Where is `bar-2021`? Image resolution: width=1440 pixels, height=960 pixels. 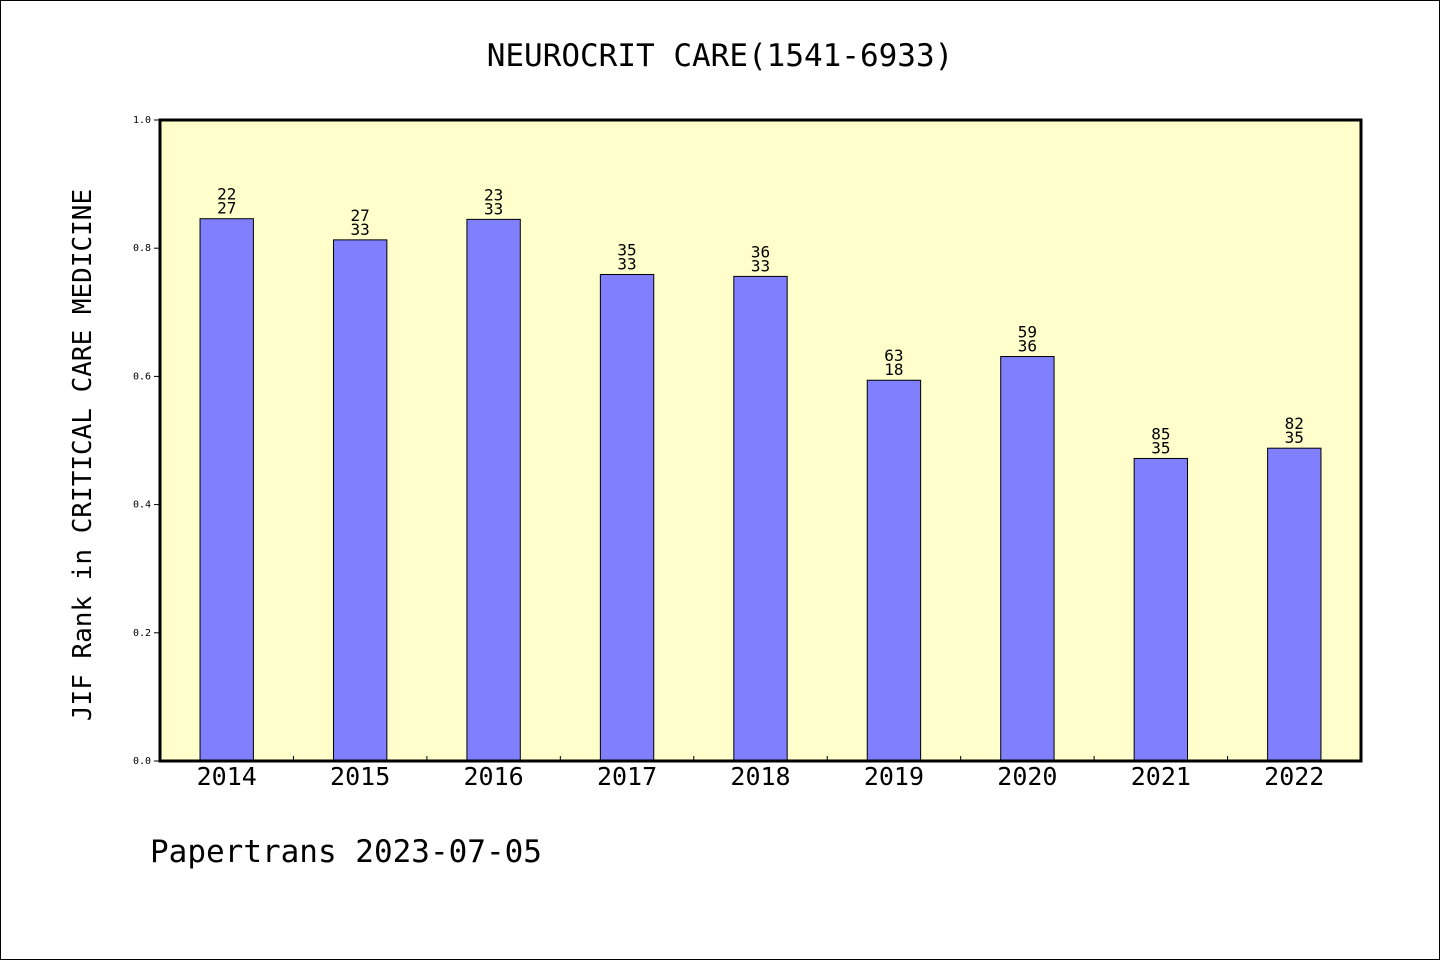 bar-2021 is located at coordinates (1161, 609).